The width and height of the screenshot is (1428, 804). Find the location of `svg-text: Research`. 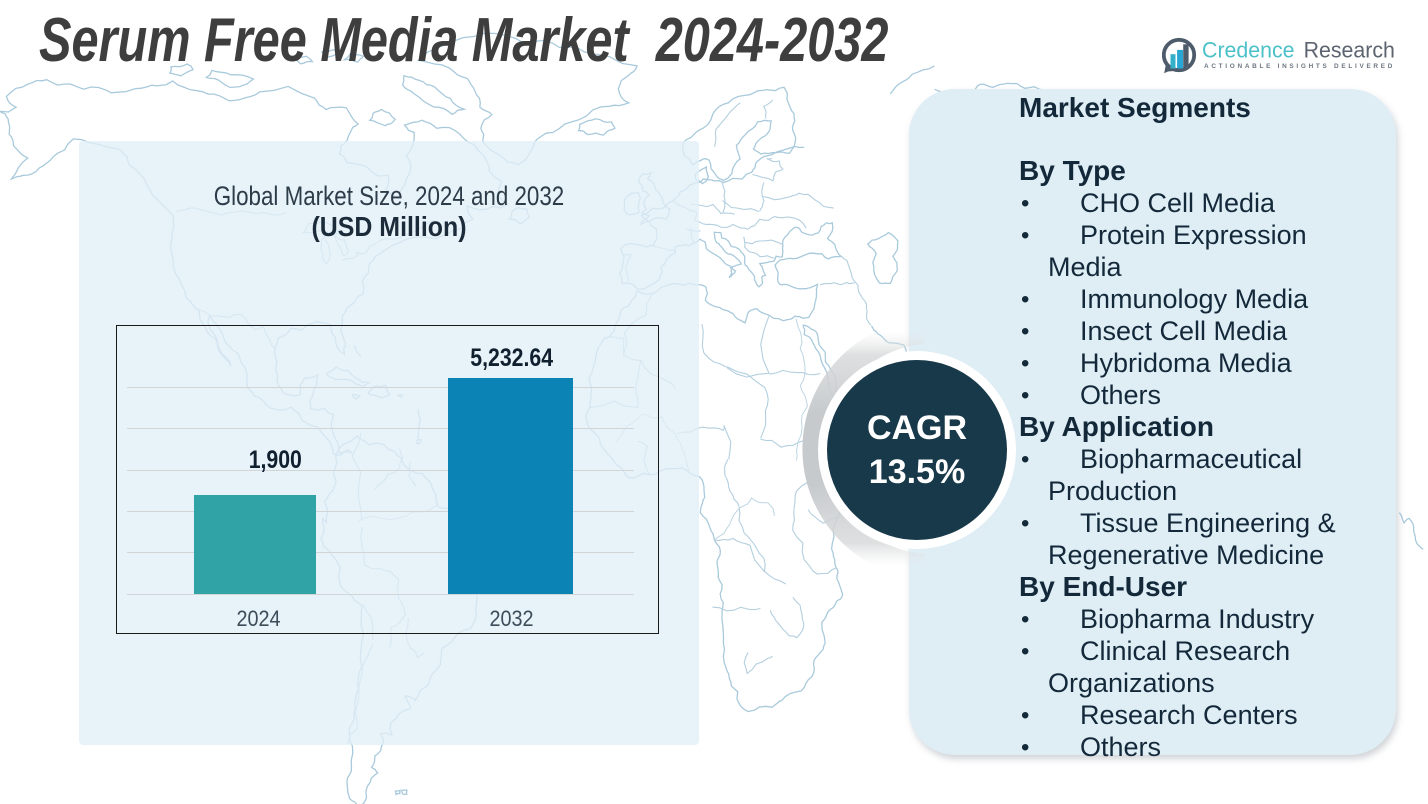

svg-text: Research is located at coordinates (1349, 49).